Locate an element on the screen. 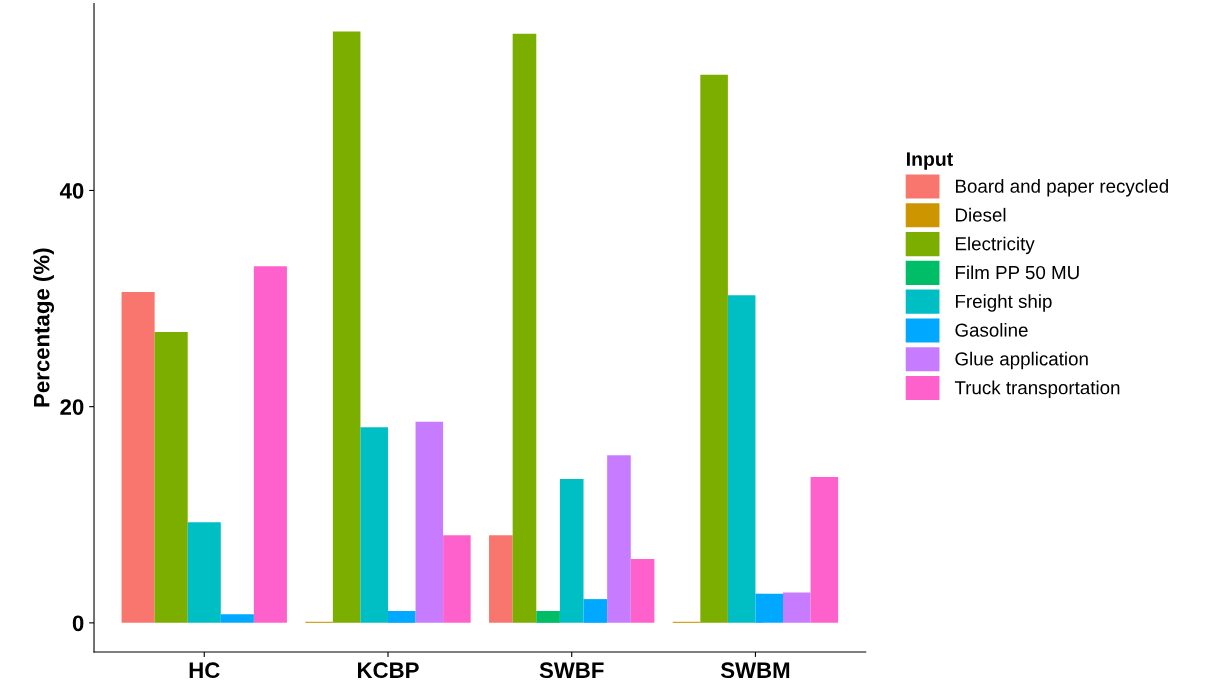 This screenshot has width=1221, height=690. x-tick-label: KCBP is located at coordinates (388, 670).